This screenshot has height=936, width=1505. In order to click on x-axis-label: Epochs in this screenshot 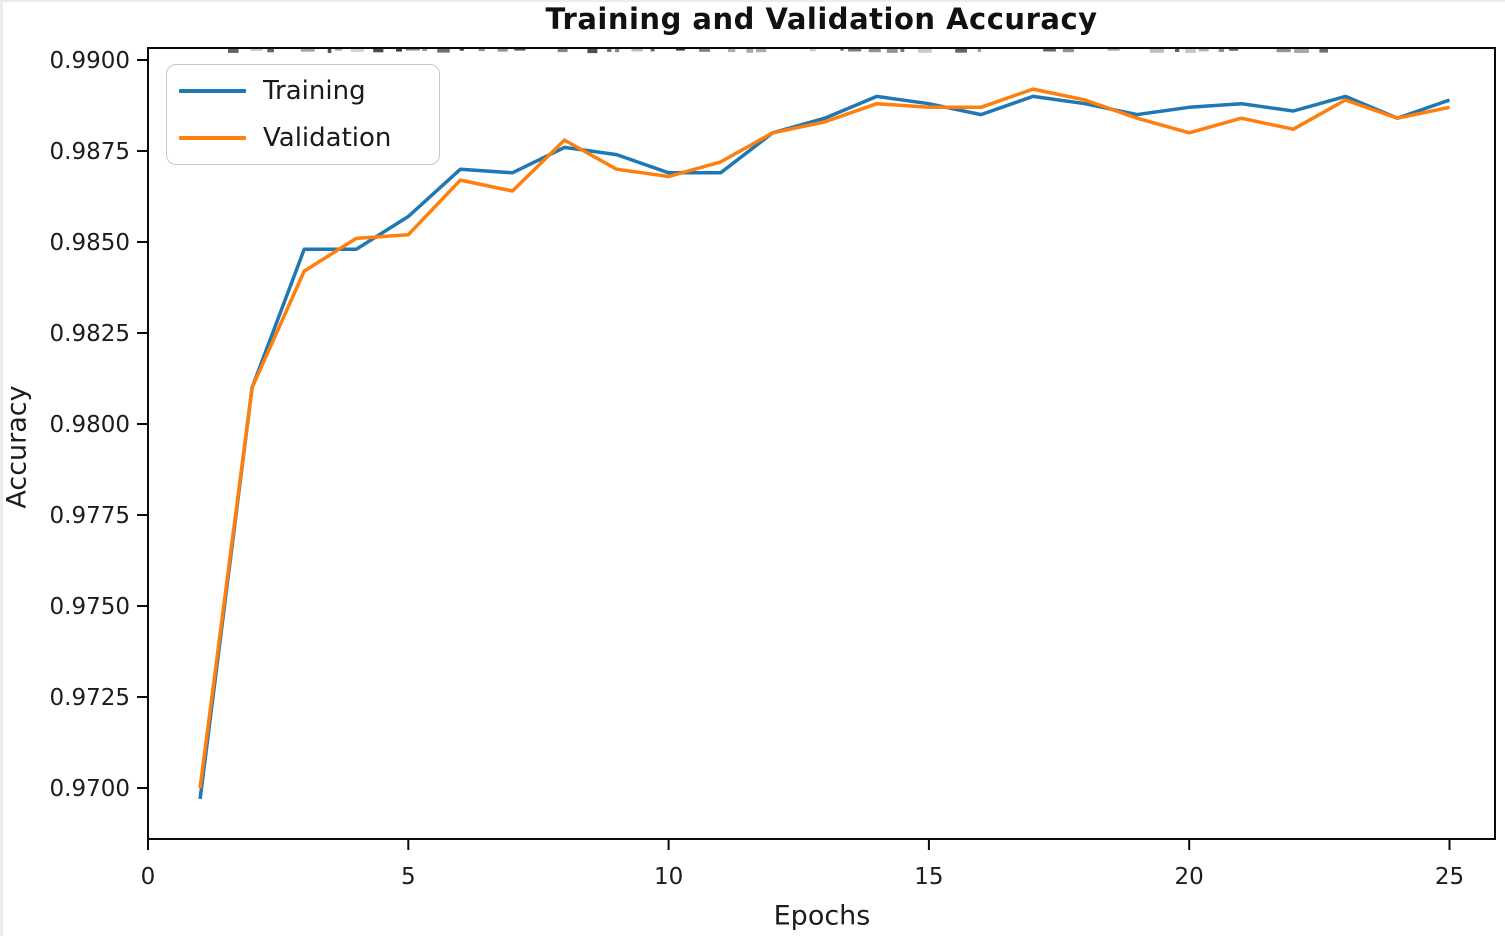, I will do `click(822, 916)`.